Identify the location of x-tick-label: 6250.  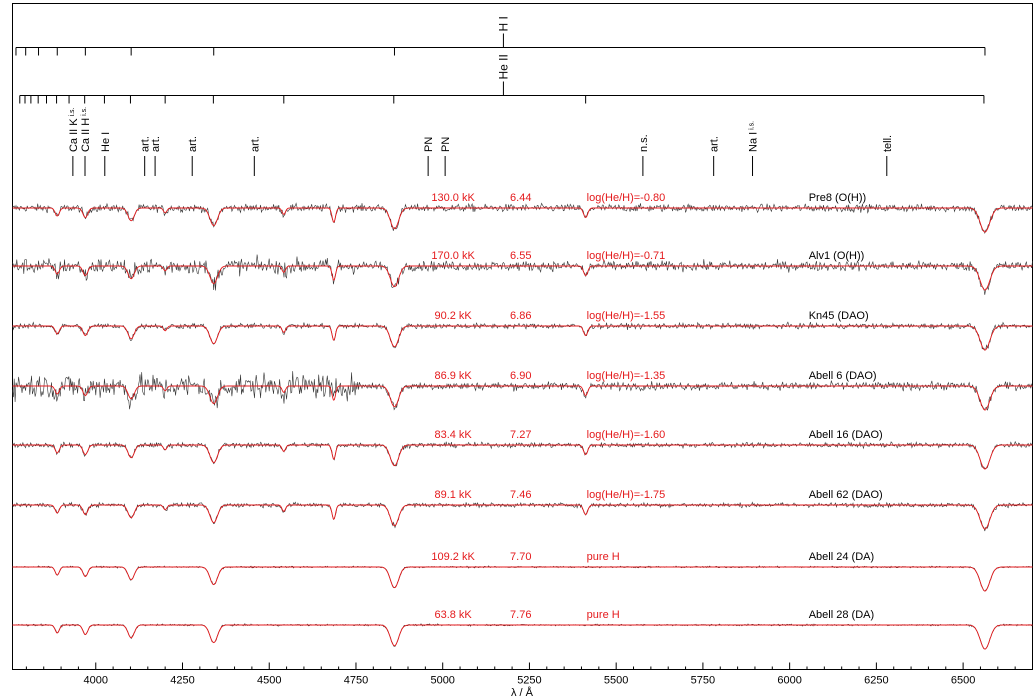
(876, 681).